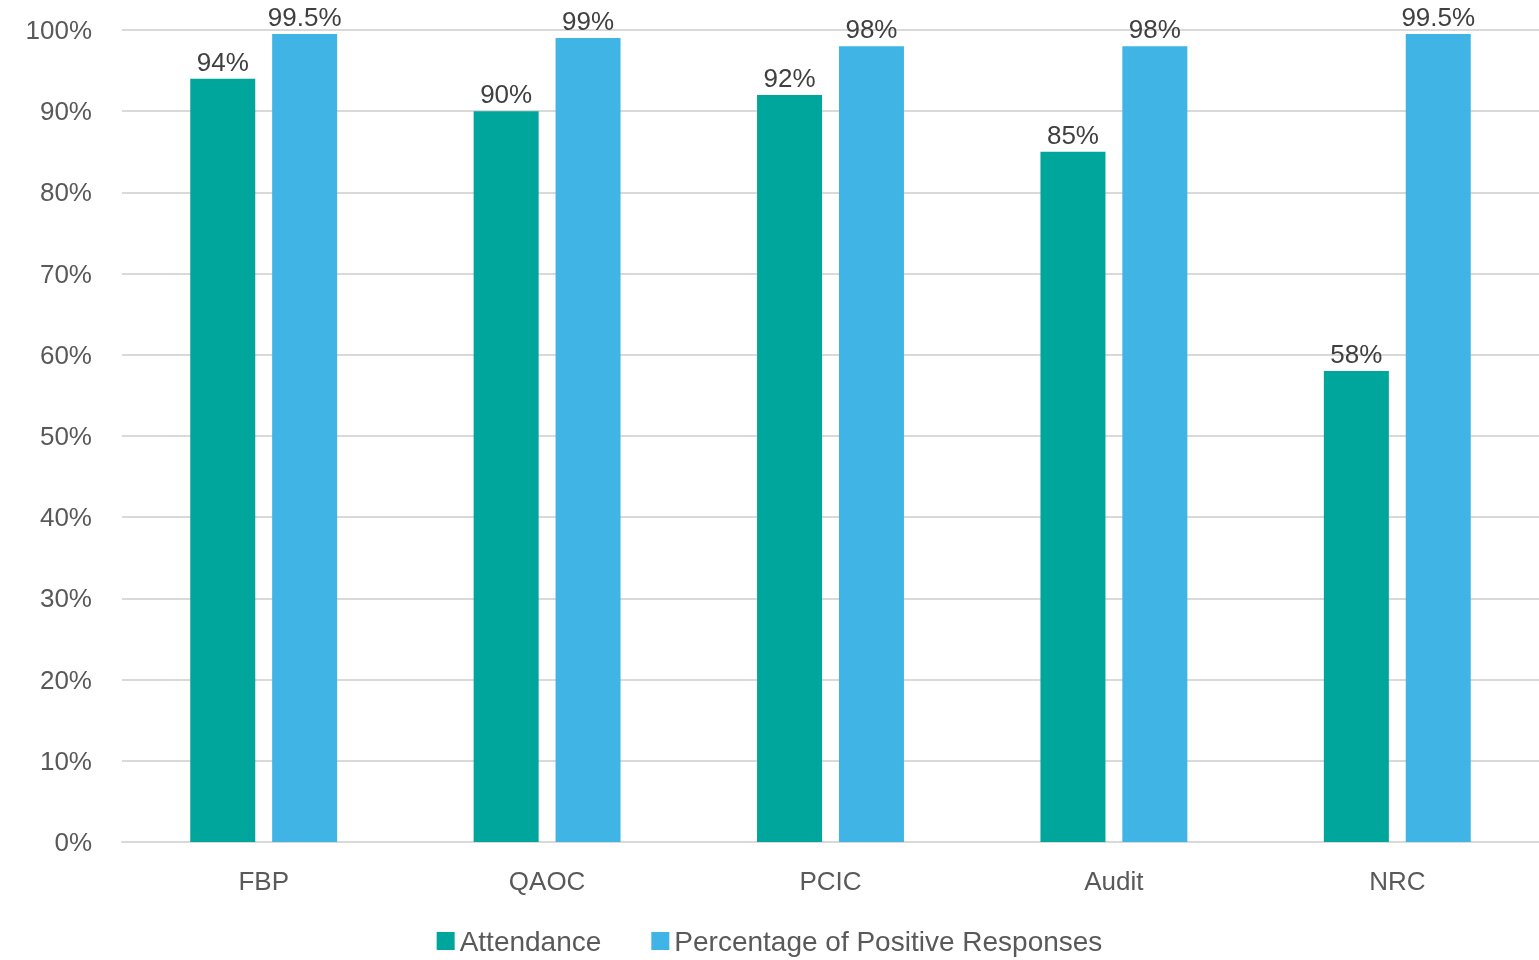 This screenshot has height=960, width=1539. What do you see at coordinates (888, 941) in the screenshot?
I see `legend-label: Percentage of Positive Responses` at bounding box center [888, 941].